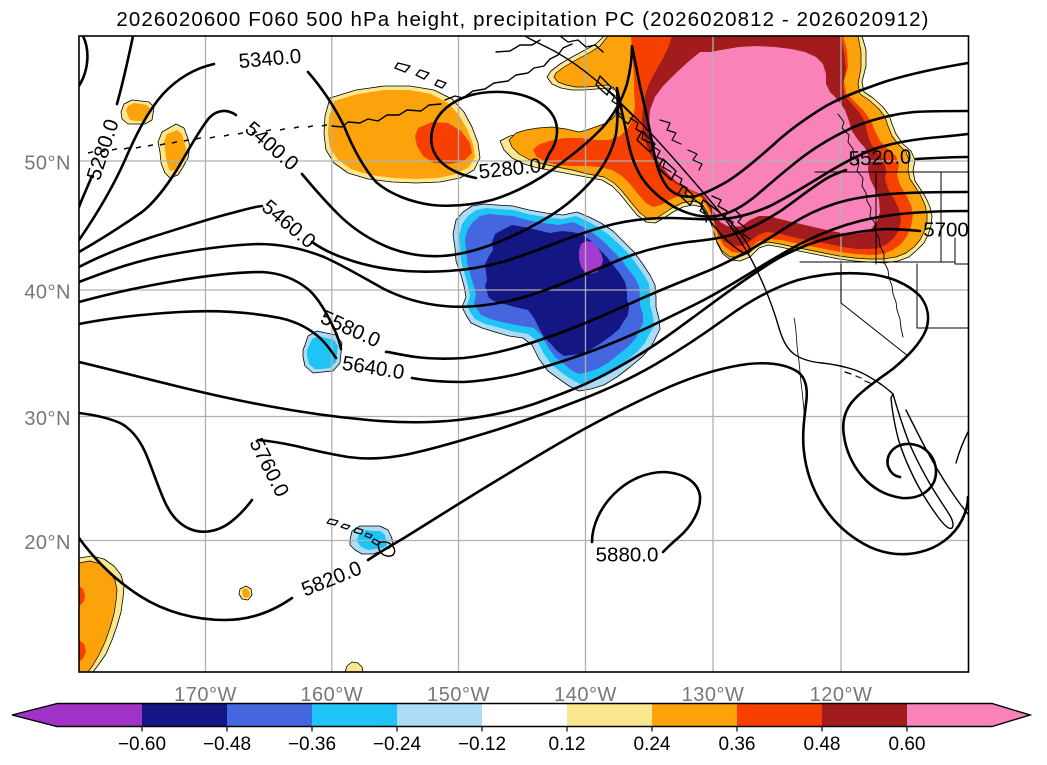 The image size is (1047, 765). I want to click on svg-text: −0.48, so click(227, 744).